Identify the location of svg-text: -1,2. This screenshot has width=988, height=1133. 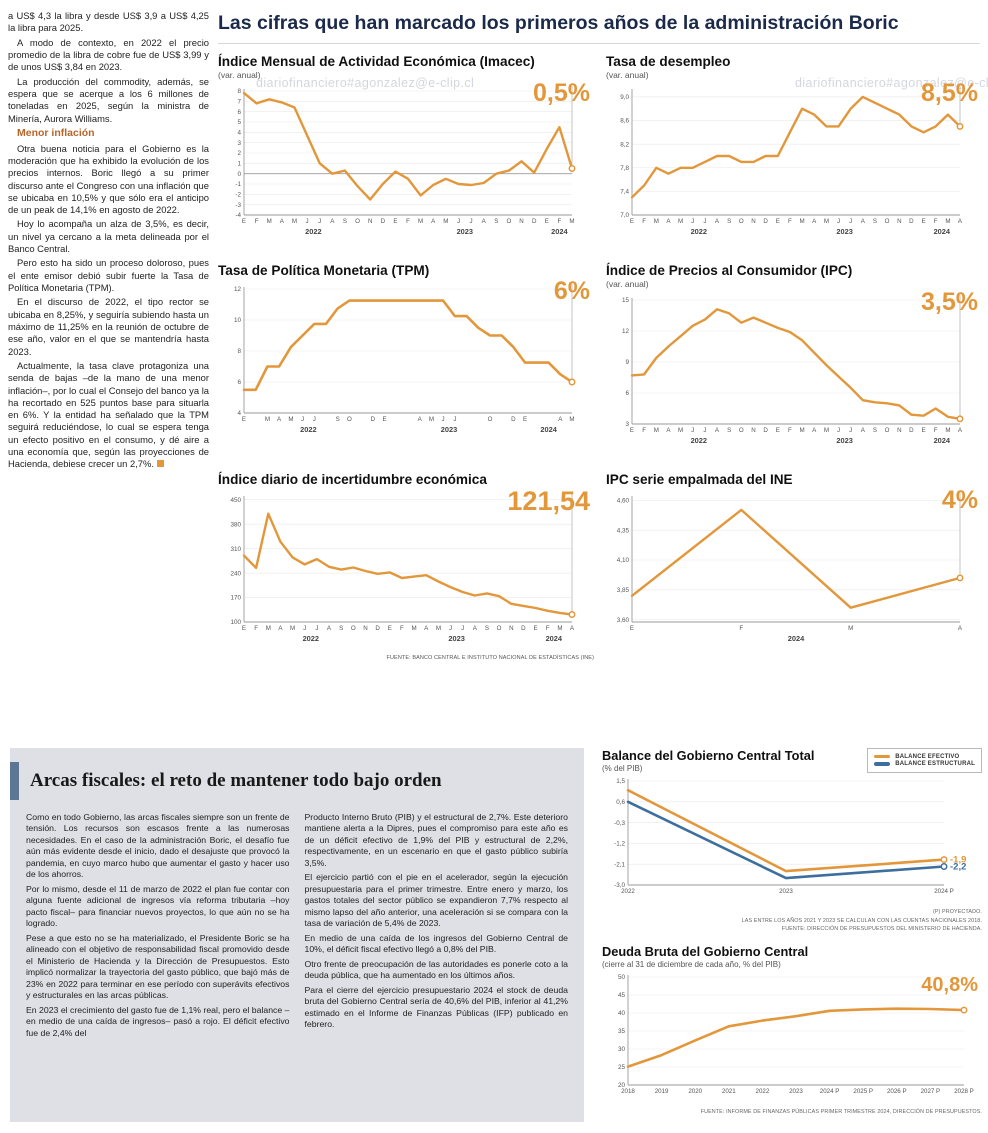
(619, 844).